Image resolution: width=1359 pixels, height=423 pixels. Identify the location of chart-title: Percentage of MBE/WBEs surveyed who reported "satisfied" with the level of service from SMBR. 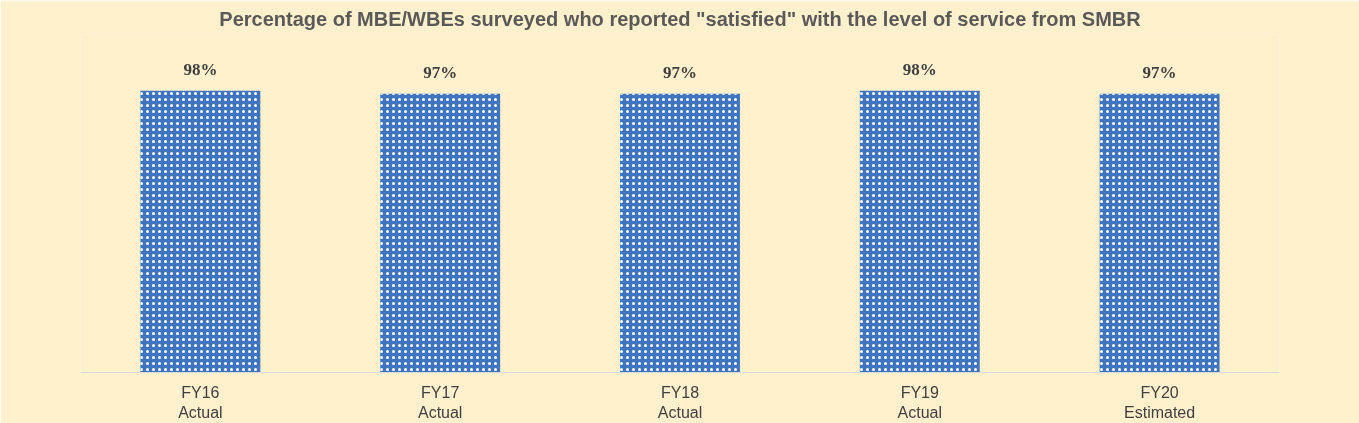
(680, 18).